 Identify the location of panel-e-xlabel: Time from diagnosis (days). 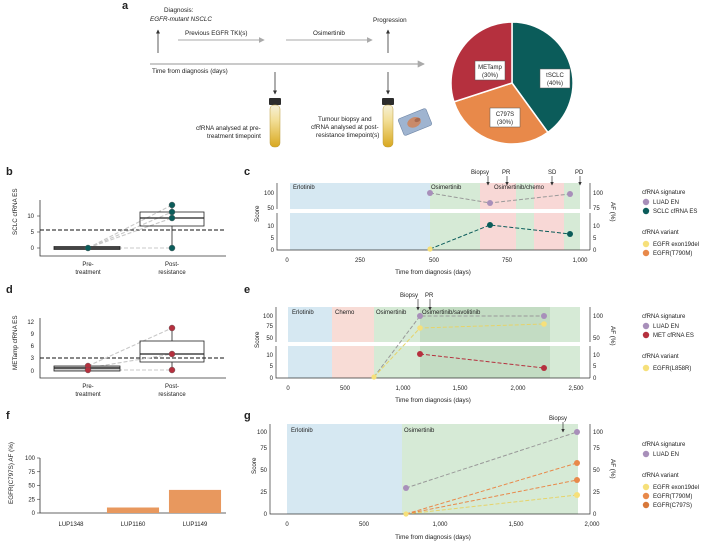
(433, 400).